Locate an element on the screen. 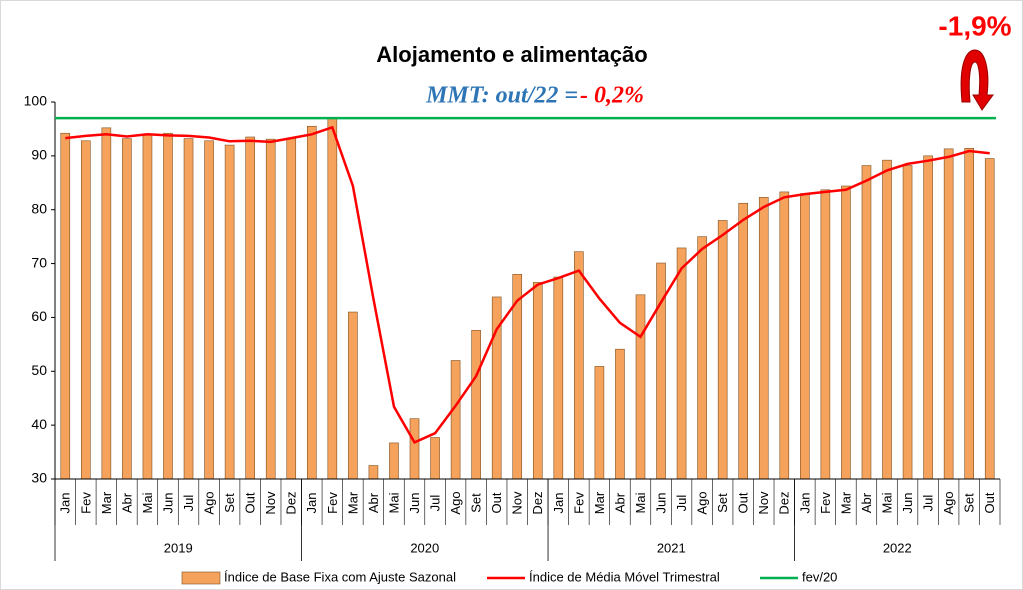 This screenshot has height=590, width=1023. chart-title: Alojamento e alimentação is located at coordinates (511, 54).